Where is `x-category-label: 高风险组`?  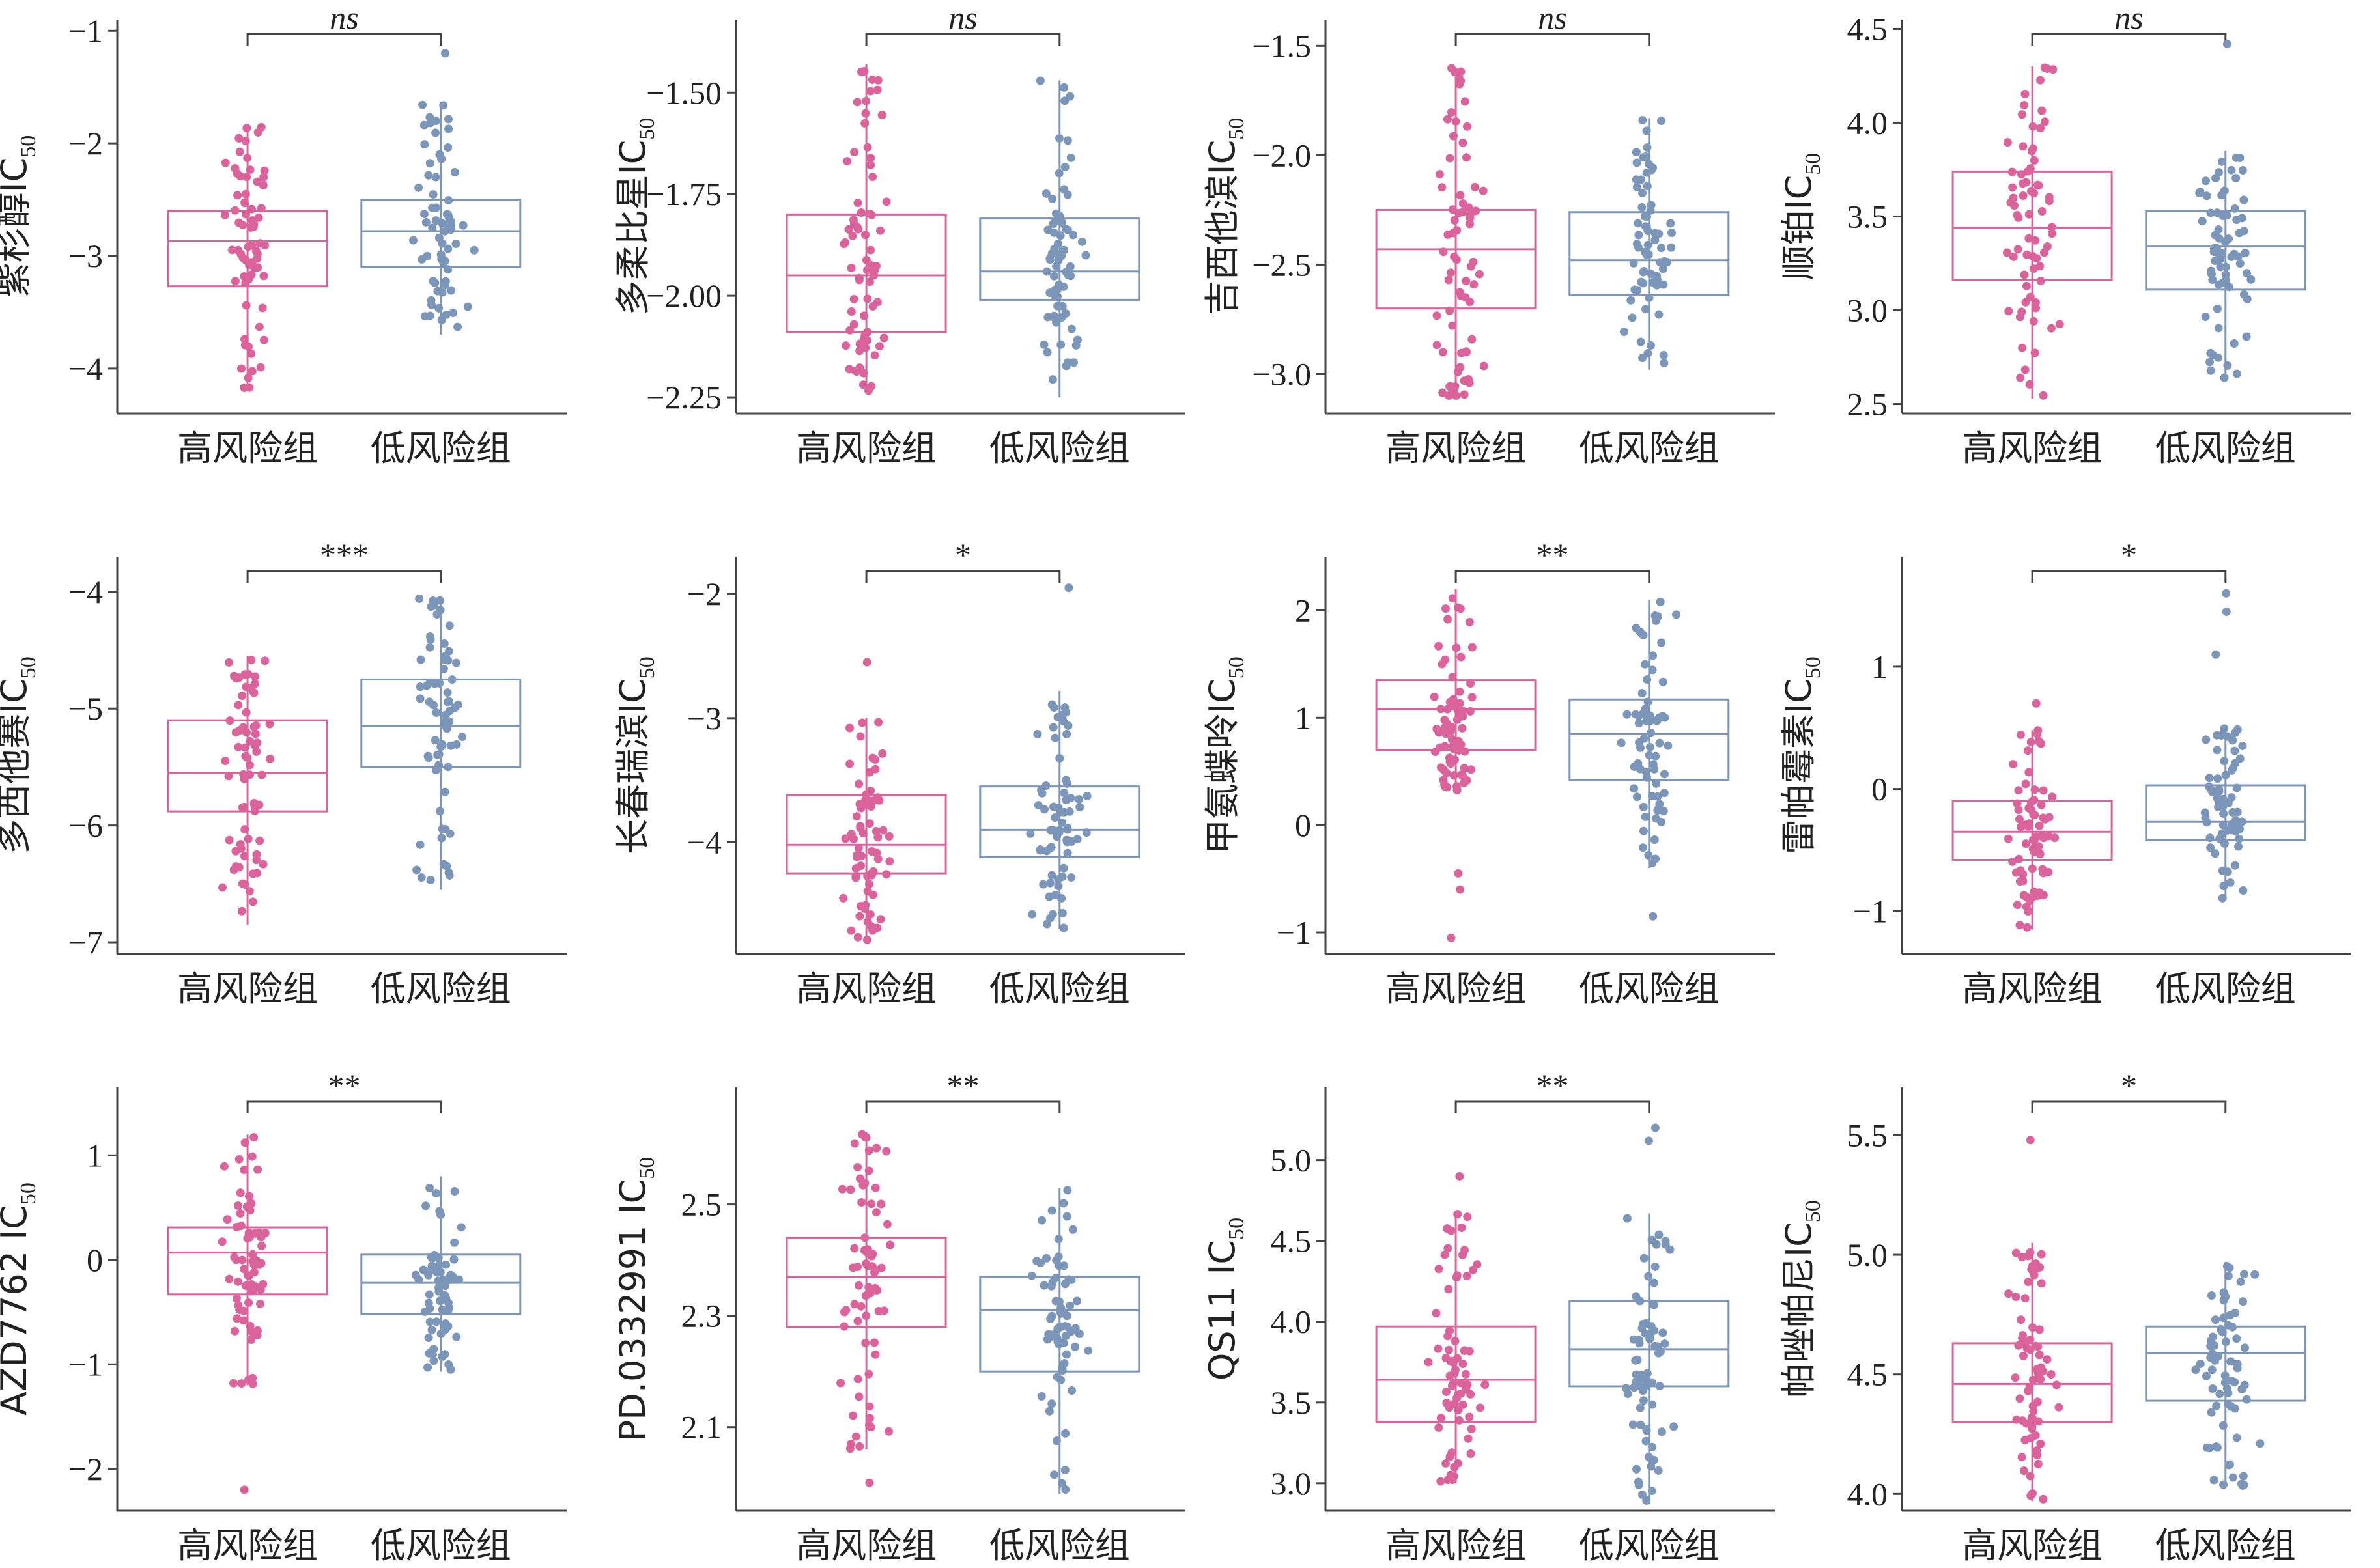
x-category-label: 高风险组 is located at coordinates (1455, 449).